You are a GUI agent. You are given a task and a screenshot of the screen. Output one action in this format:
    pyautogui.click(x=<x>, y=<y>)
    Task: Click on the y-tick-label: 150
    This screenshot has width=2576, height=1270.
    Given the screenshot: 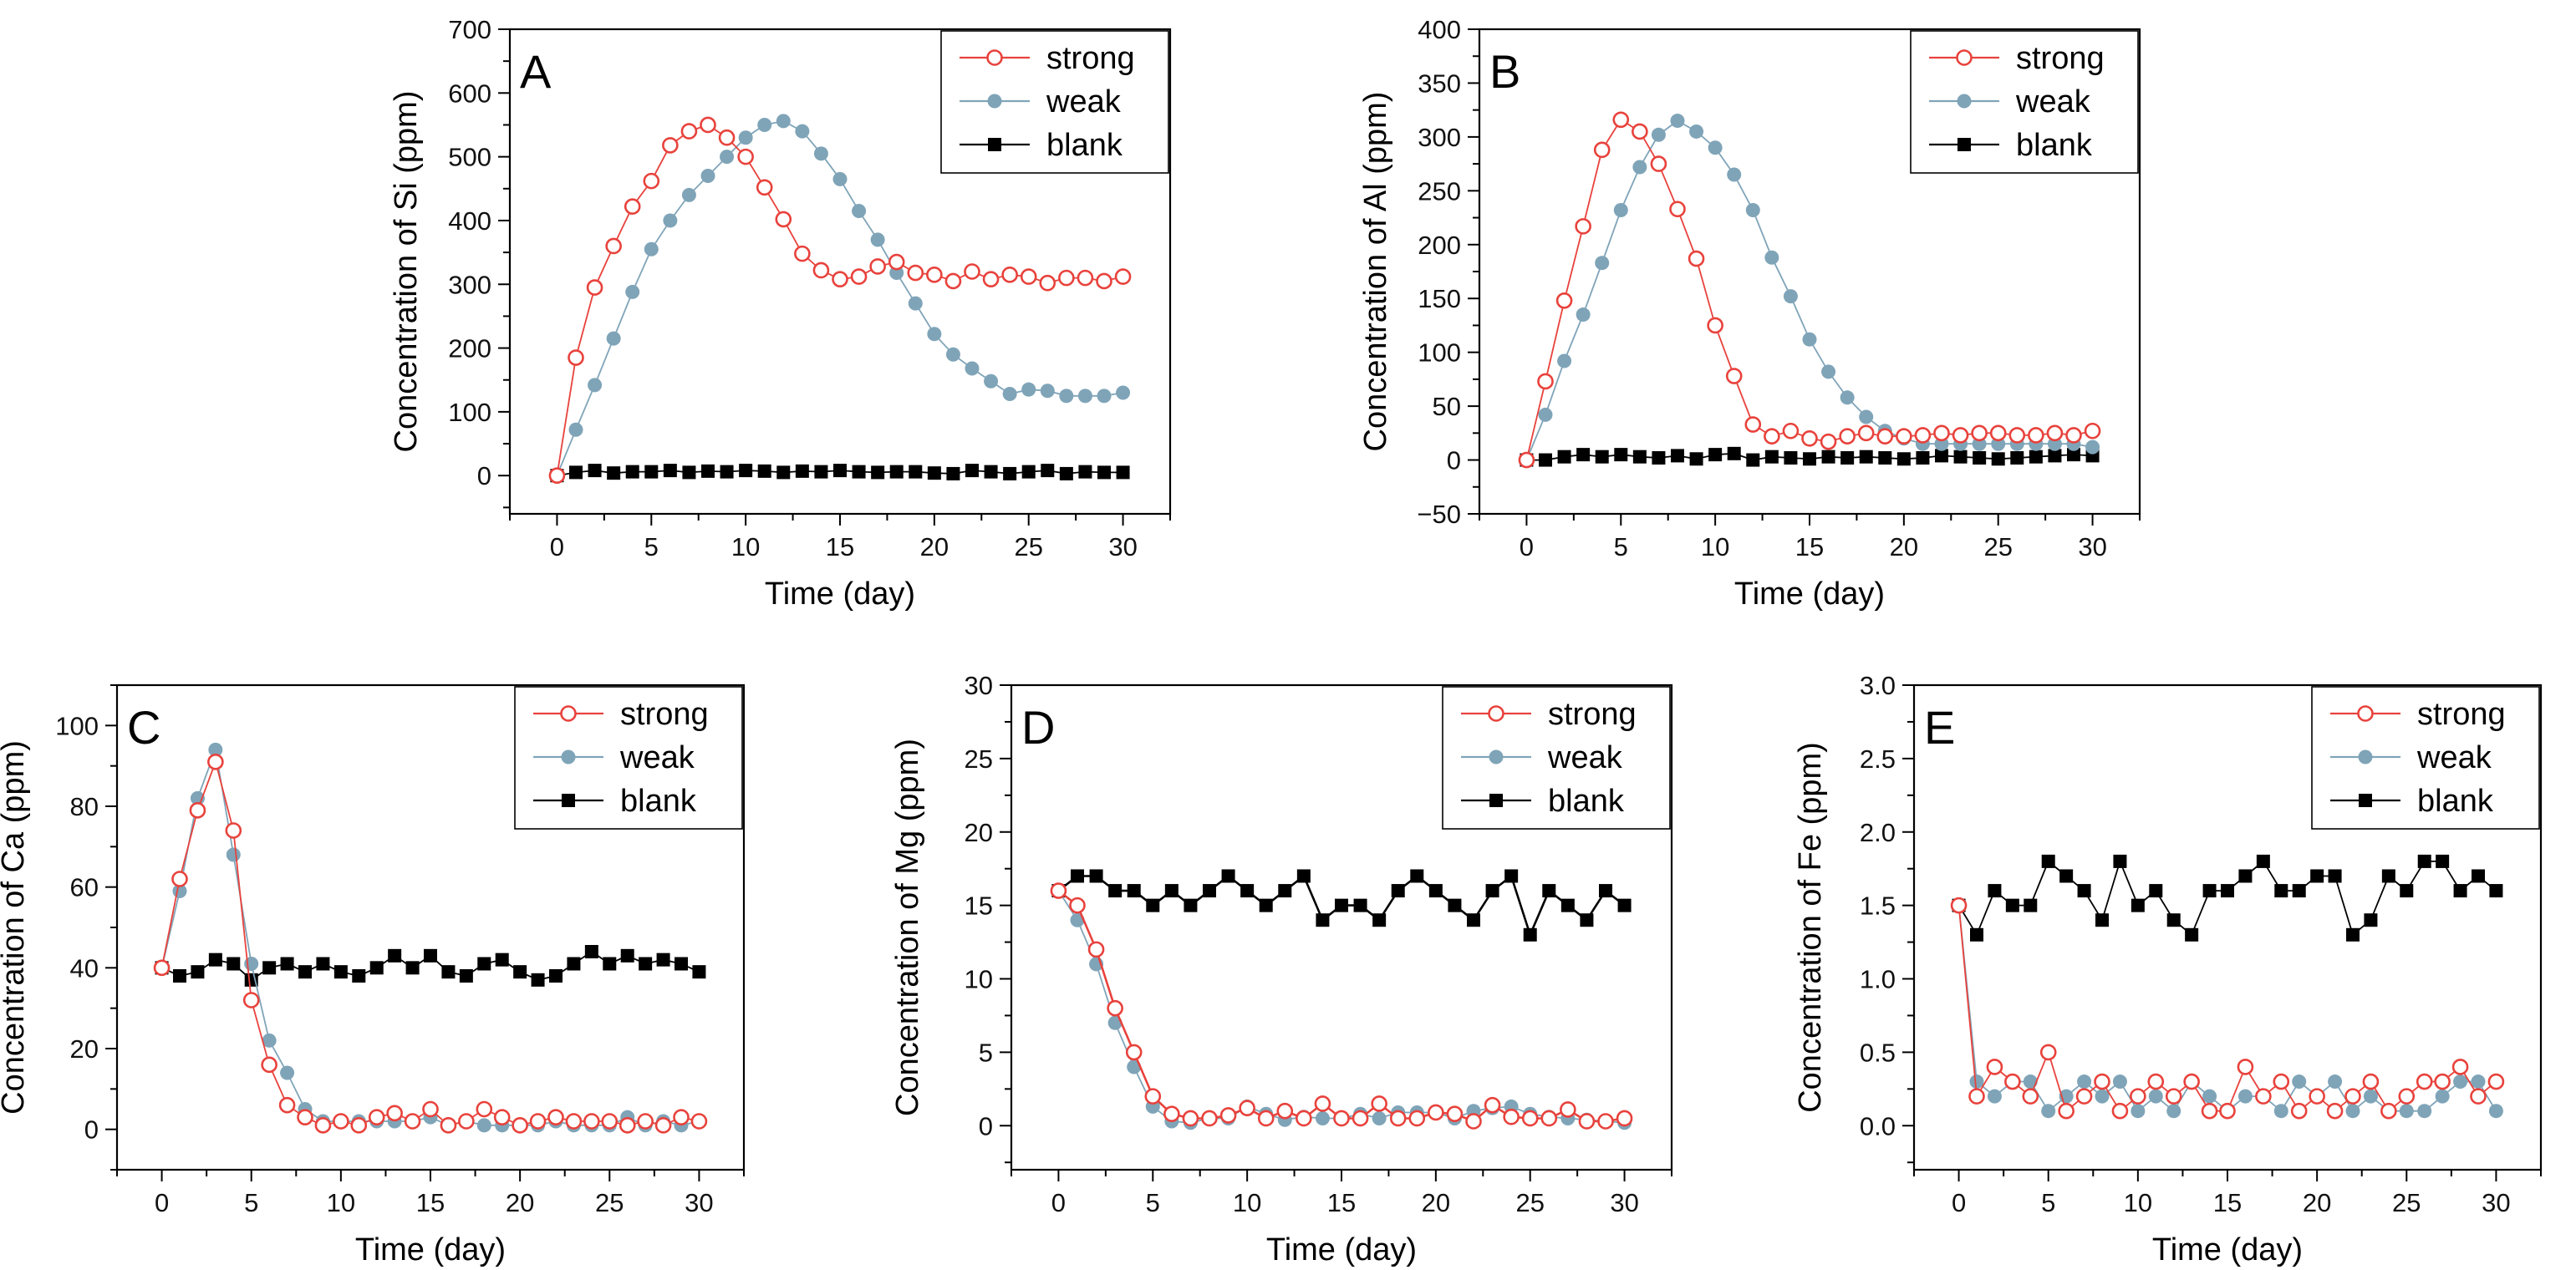 What is the action you would take?
    pyautogui.click(x=1439, y=299)
    